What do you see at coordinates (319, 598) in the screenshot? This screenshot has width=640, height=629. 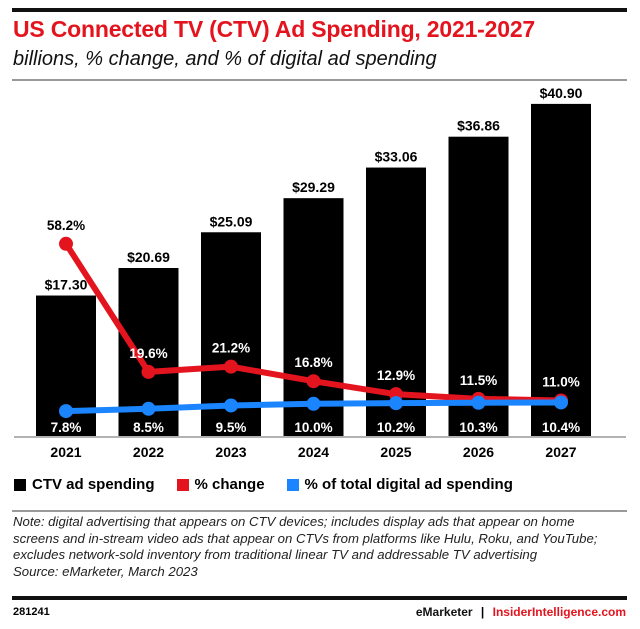 I see `footer-rule` at bounding box center [319, 598].